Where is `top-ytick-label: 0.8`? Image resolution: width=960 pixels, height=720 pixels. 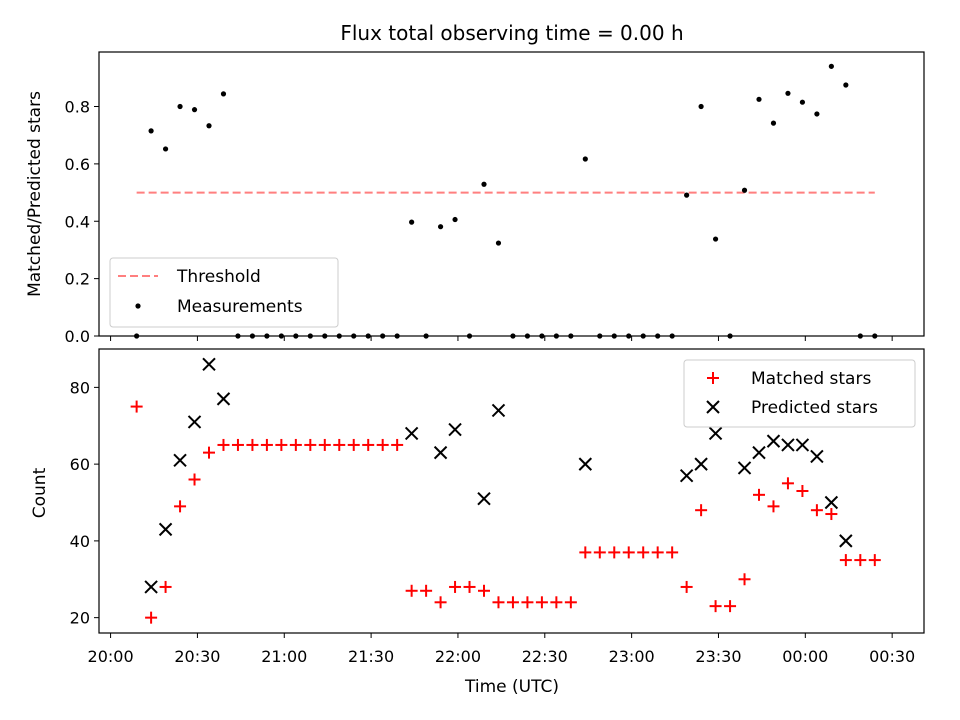 top-ytick-label: 0.8 is located at coordinates (77, 107).